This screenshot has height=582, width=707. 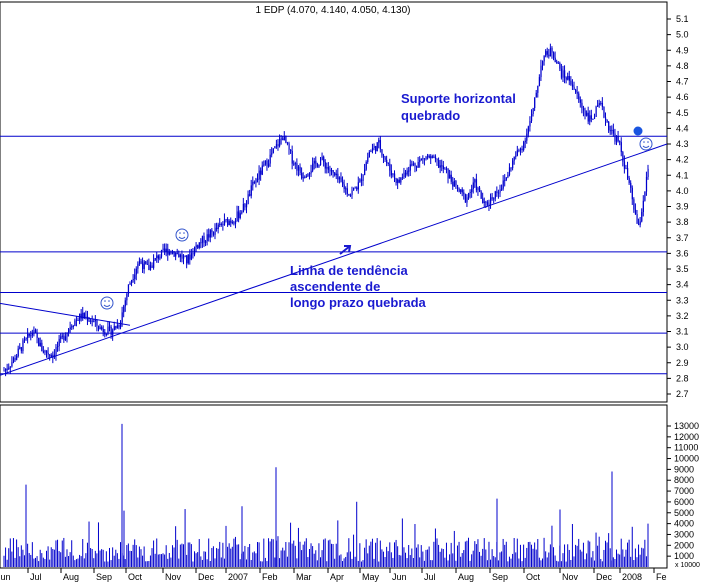 What do you see at coordinates (684, 545) in the screenshot?
I see `volume-tick-label: 2000` at bounding box center [684, 545].